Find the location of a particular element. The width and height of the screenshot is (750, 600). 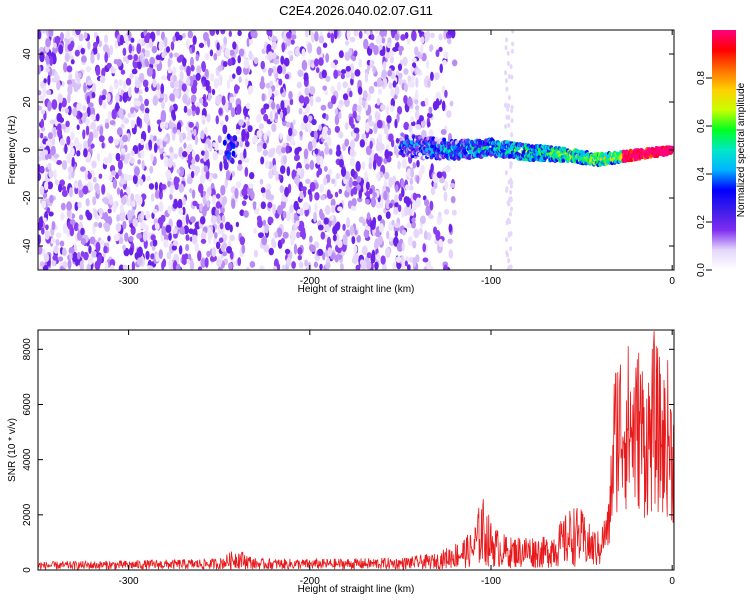

x-tick-label: 0 is located at coordinates (672, 281).